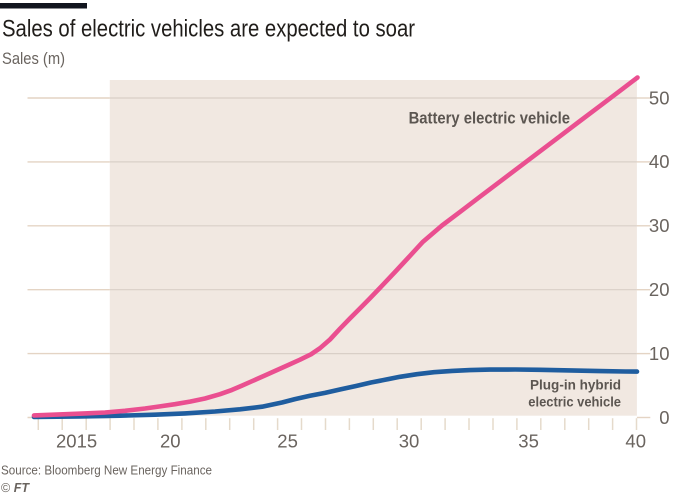 The height and width of the screenshot is (496, 700). I want to click on svg-text: © FT, so click(15, 488).